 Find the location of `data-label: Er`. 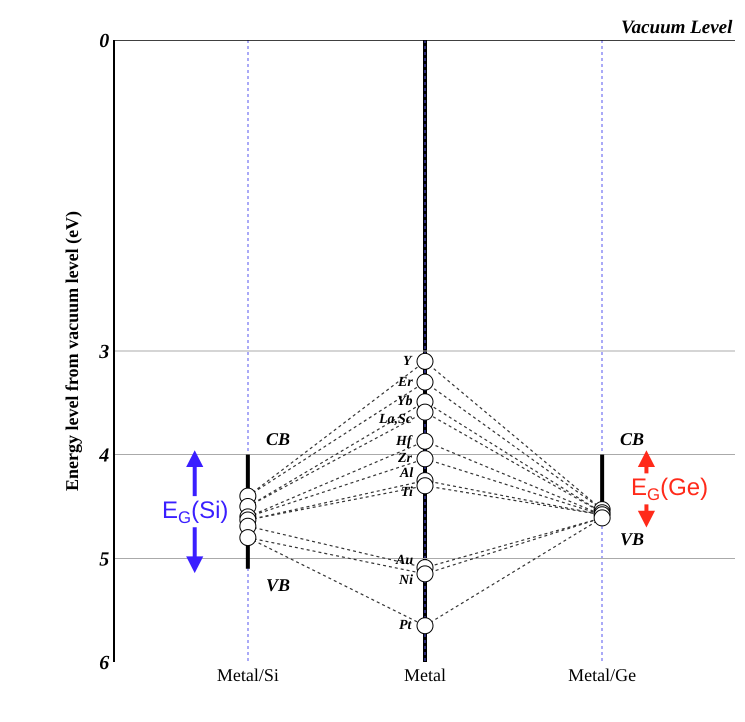

data-label: Er is located at coordinates (405, 382).